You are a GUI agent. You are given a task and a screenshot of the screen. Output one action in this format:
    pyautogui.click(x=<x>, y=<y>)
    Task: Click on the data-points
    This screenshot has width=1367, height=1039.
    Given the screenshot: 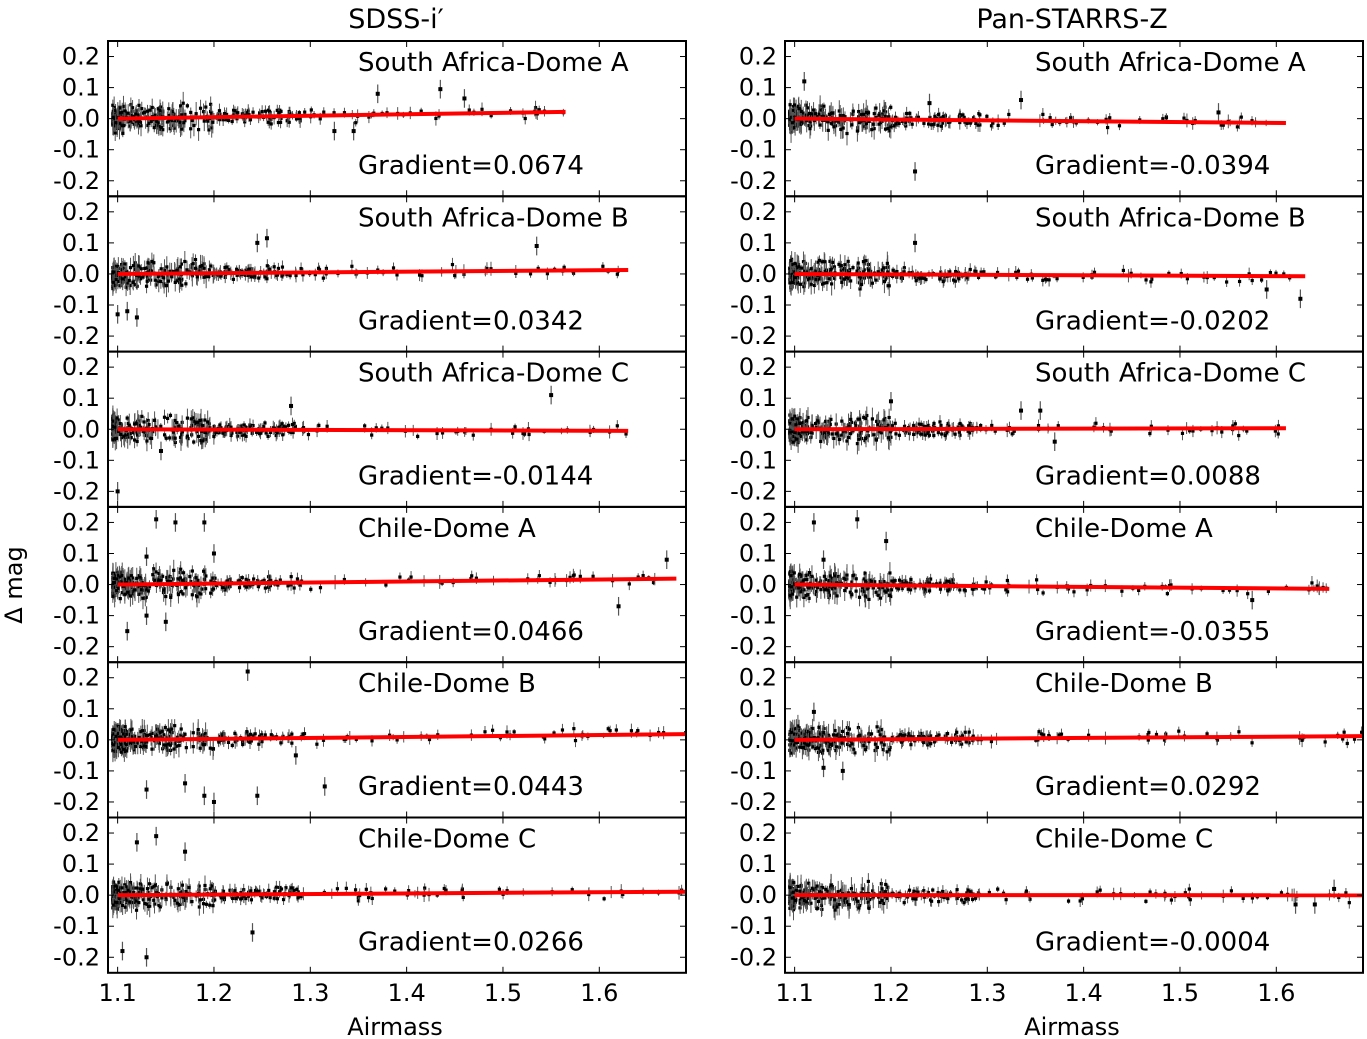 What is the action you would take?
    pyautogui.click(x=370, y=443)
    